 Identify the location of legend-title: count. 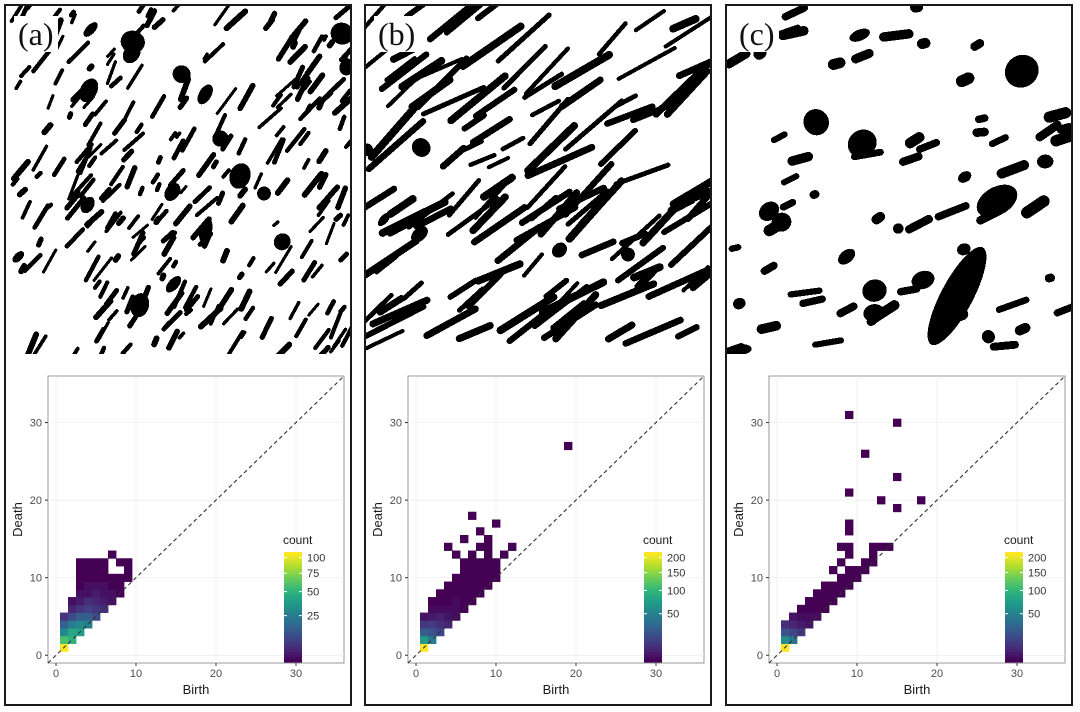
(658, 540).